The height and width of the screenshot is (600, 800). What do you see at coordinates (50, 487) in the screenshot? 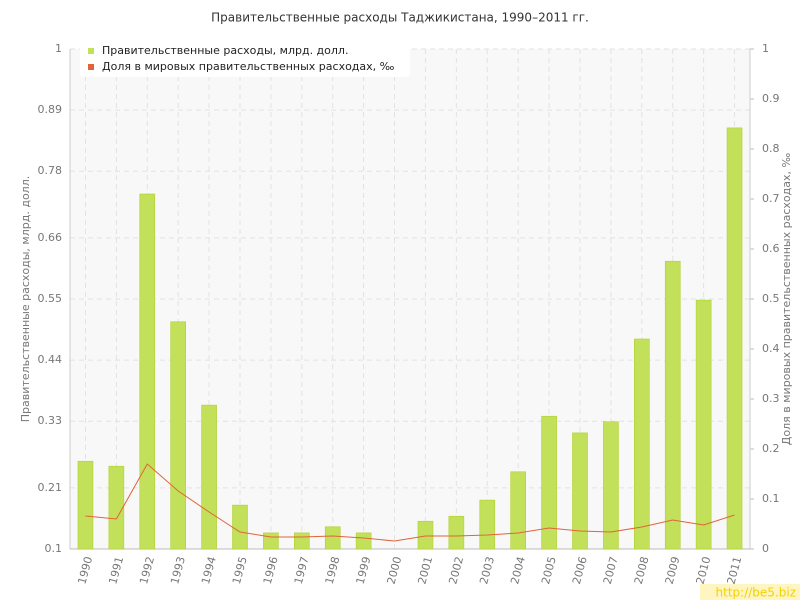
I see `y-tick-label: 0.21` at bounding box center [50, 487].